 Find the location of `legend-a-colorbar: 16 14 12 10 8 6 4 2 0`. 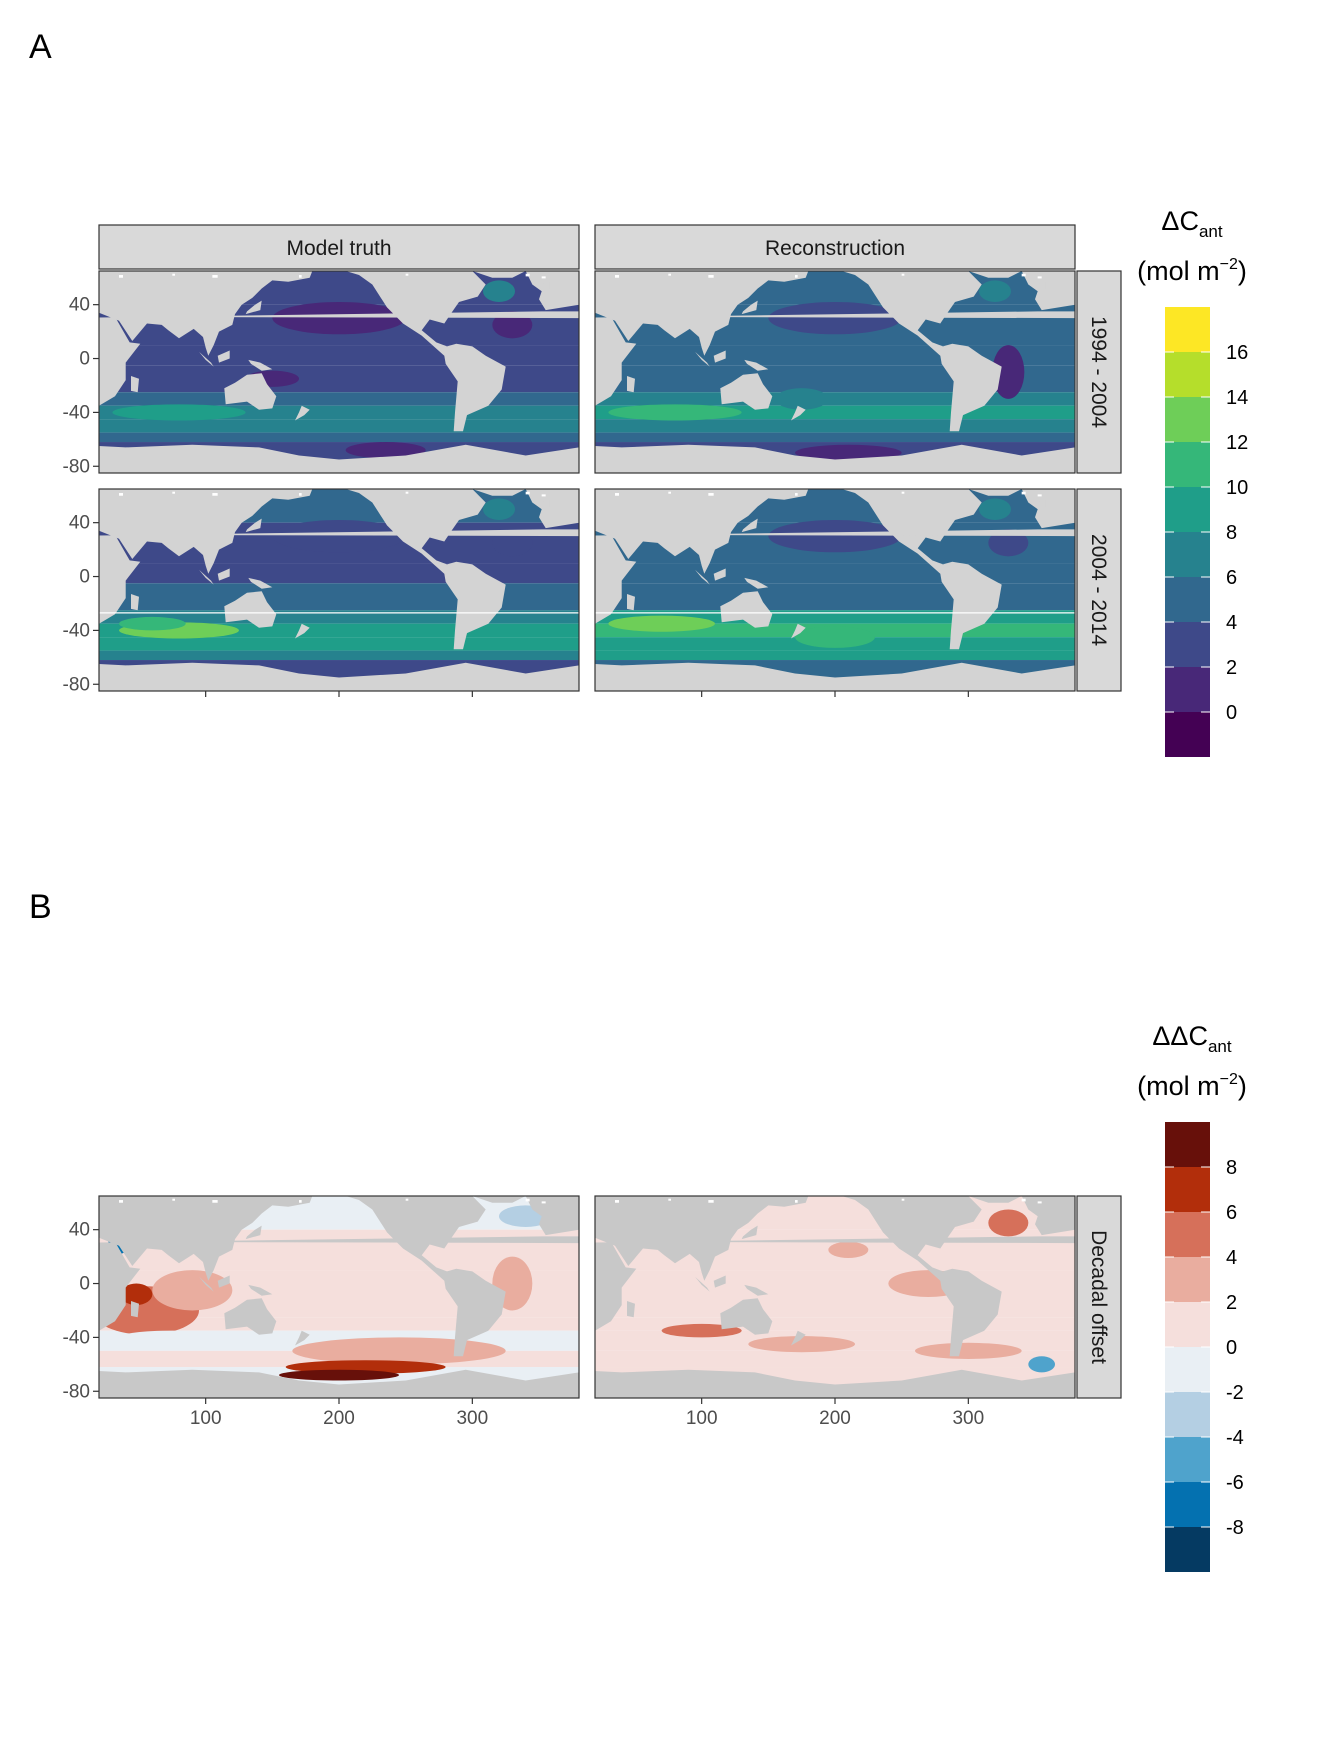

legend-a-colorbar: 16 14 12 10 8 6 4 2 0 is located at coordinates (1206, 532).